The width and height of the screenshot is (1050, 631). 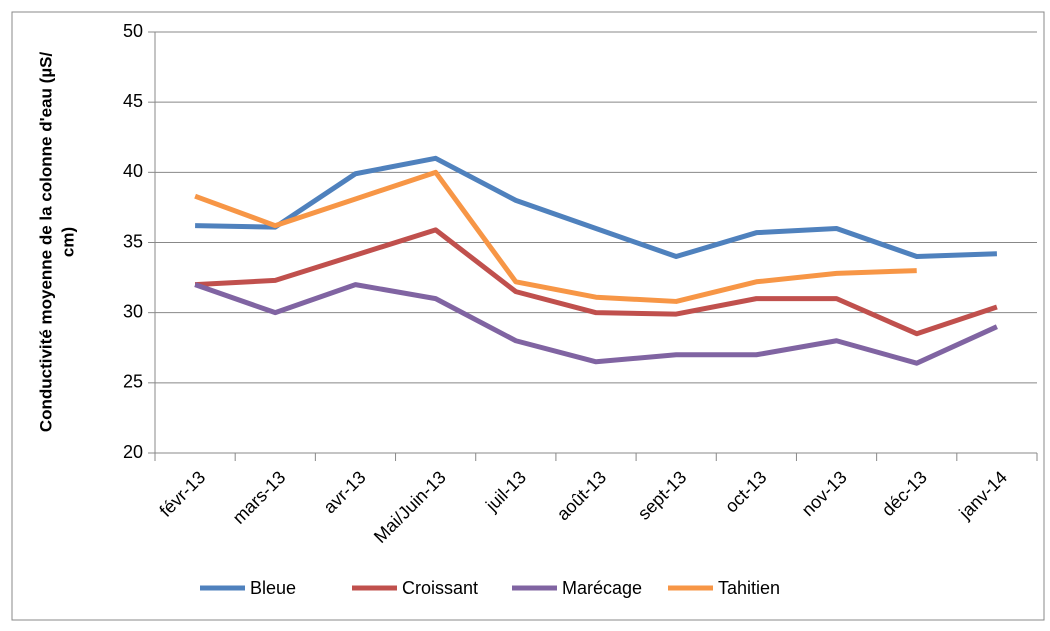 I want to click on y-tick-label: 45, so click(x=133, y=101).